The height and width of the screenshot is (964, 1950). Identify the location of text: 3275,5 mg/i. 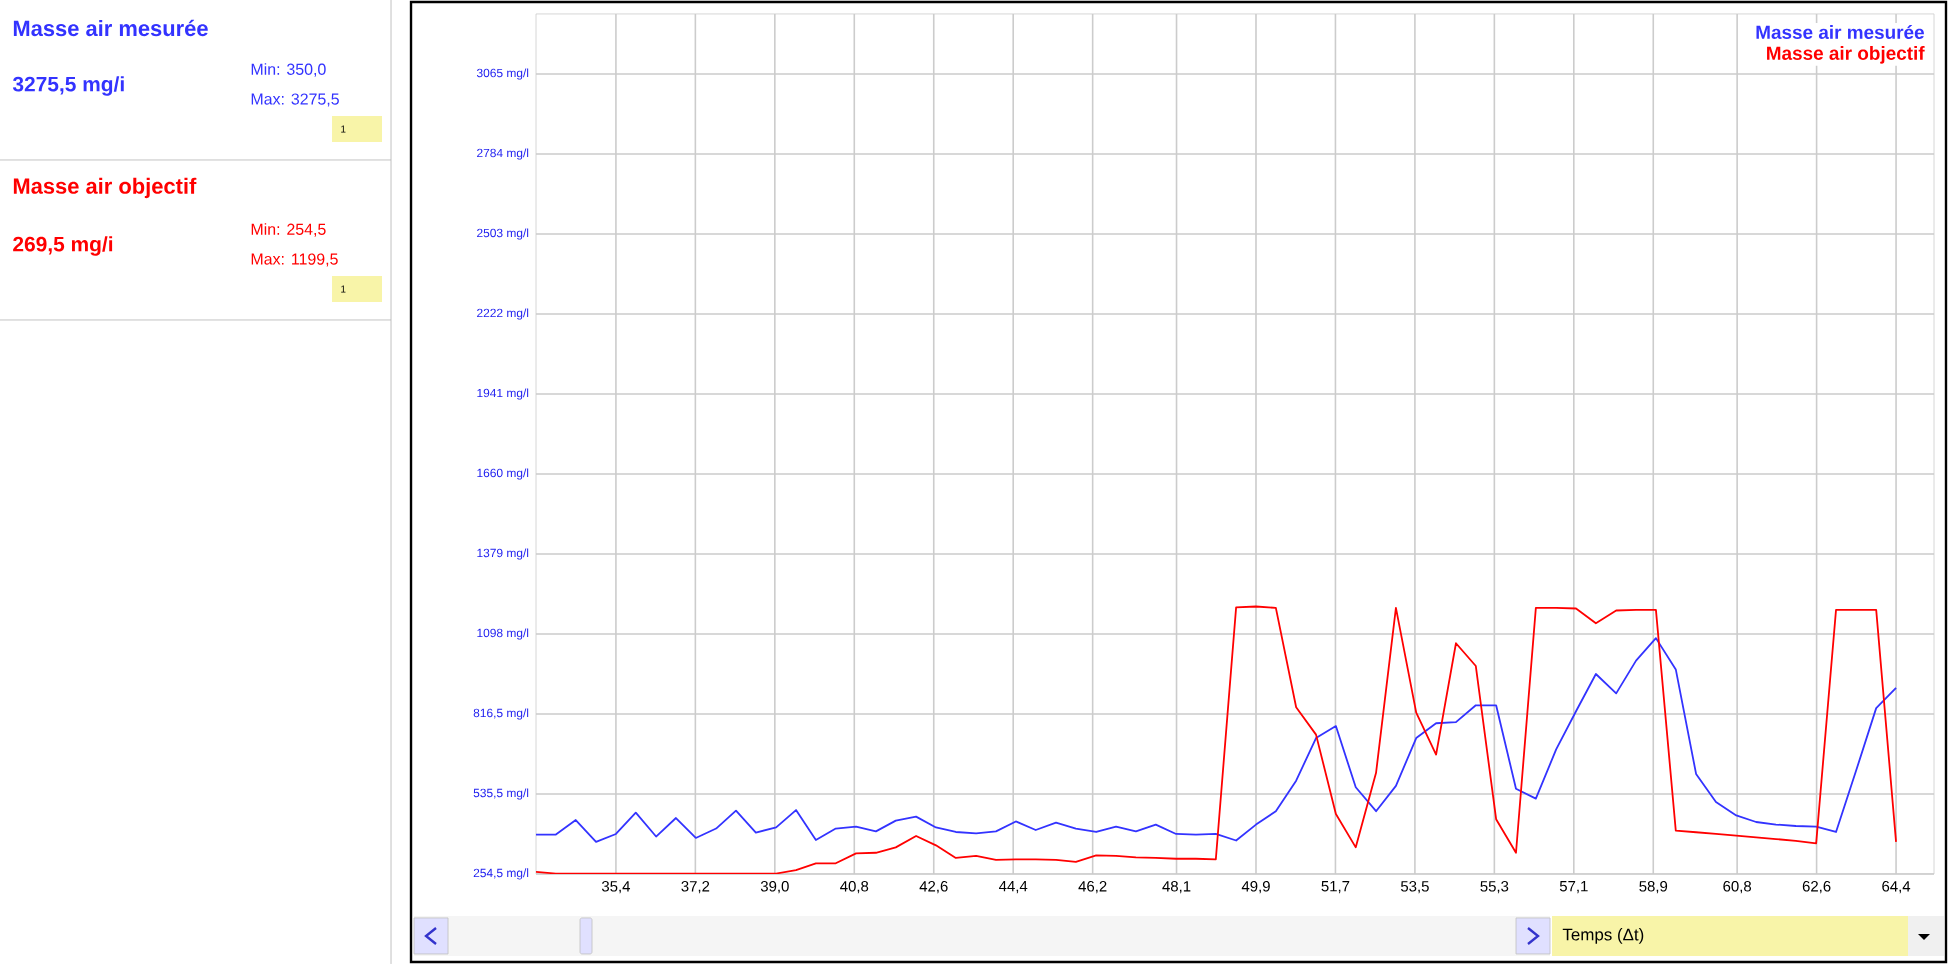
(68, 86).